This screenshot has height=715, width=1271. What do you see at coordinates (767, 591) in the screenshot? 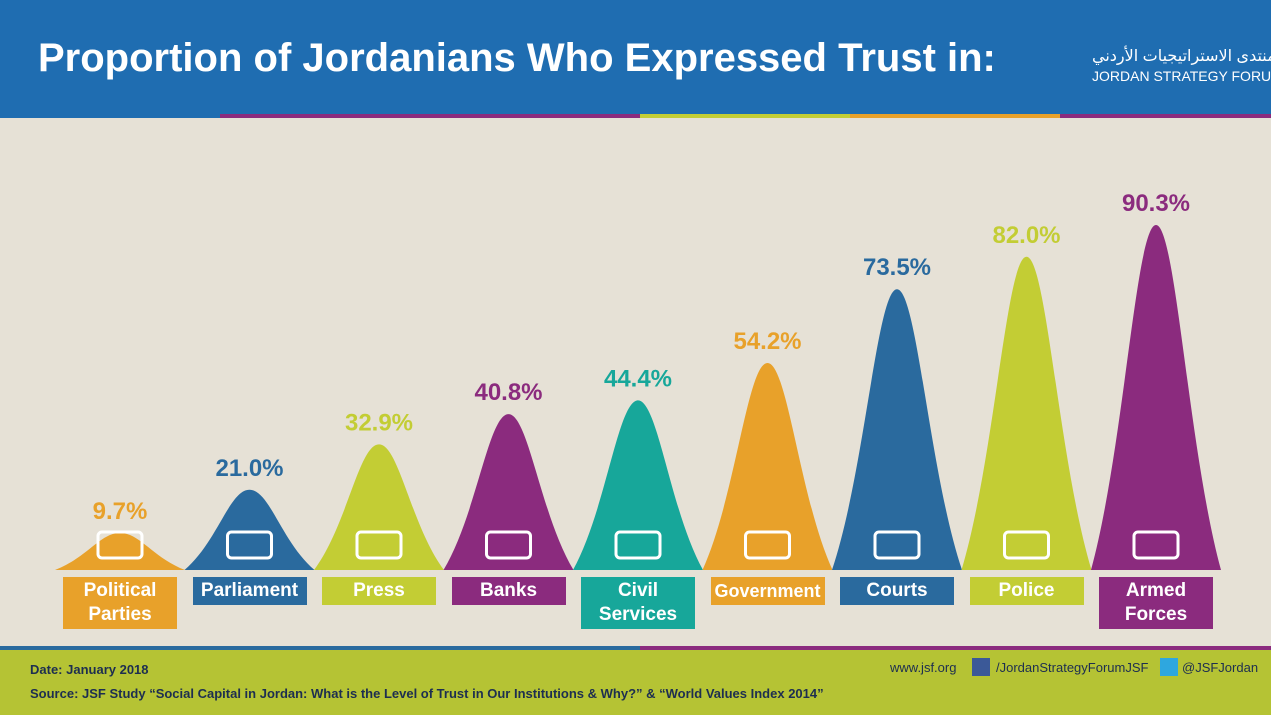
I see `category-label: Government` at bounding box center [767, 591].